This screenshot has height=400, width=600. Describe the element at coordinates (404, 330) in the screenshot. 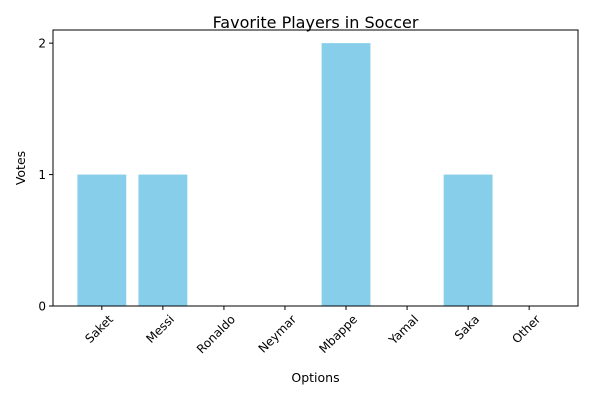

I see `x-tick-label: Yamal` at that location.